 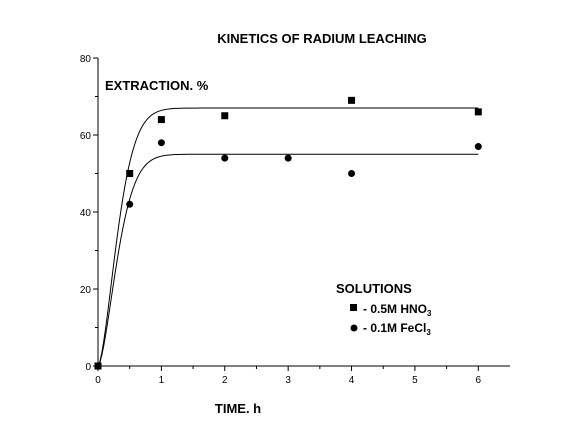 I want to click on legend-marker-square, so click(x=353, y=307).